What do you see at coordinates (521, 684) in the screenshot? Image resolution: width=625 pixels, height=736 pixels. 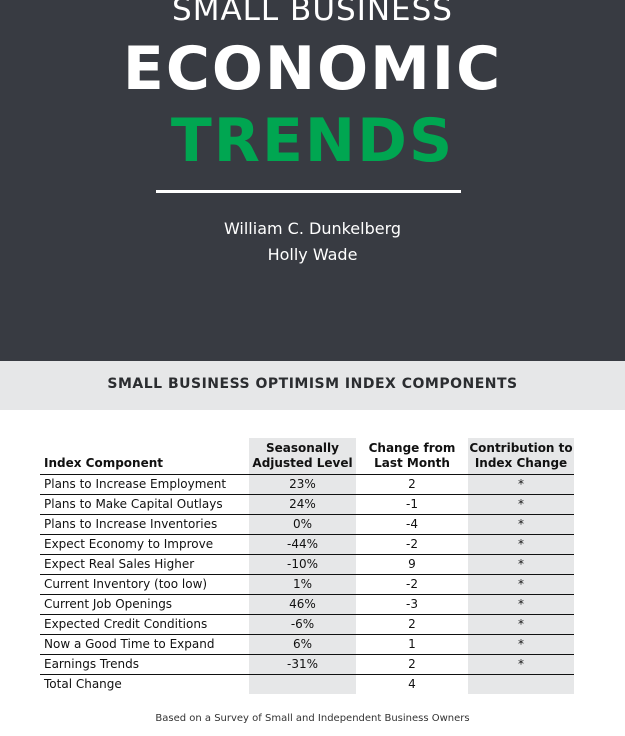 I see `row-contribution` at bounding box center [521, 684].